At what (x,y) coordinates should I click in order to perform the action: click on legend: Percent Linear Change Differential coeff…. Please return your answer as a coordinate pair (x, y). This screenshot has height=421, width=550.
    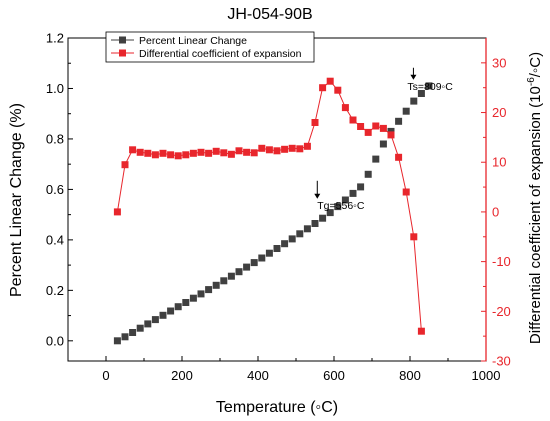
    Looking at the image, I should click on (210, 47).